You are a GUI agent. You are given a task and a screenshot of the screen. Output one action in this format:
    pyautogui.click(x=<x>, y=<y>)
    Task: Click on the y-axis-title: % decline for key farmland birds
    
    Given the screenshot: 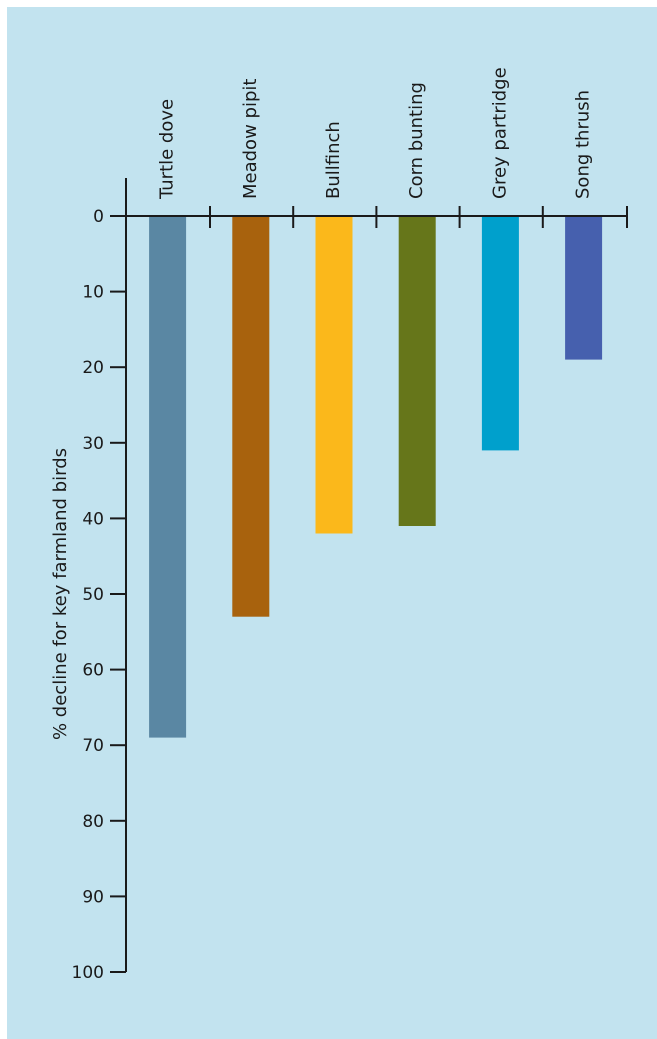 What is the action you would take?
    pyautogui.click(x=60, y=594)
    